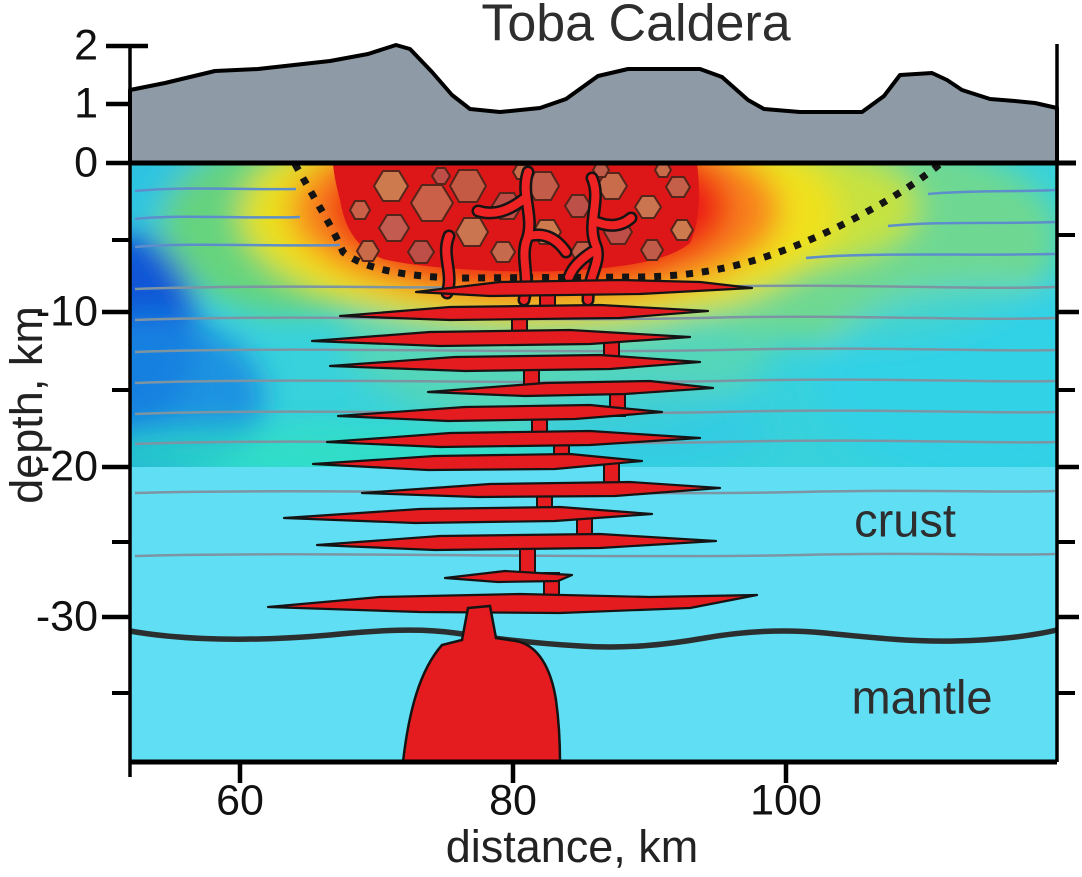 This screenshot has width=1082, height=877. What do you see at coordinates (936, 376) in the screenshot?
I see `tomography-color-blob` at bounding box center [936, 376].